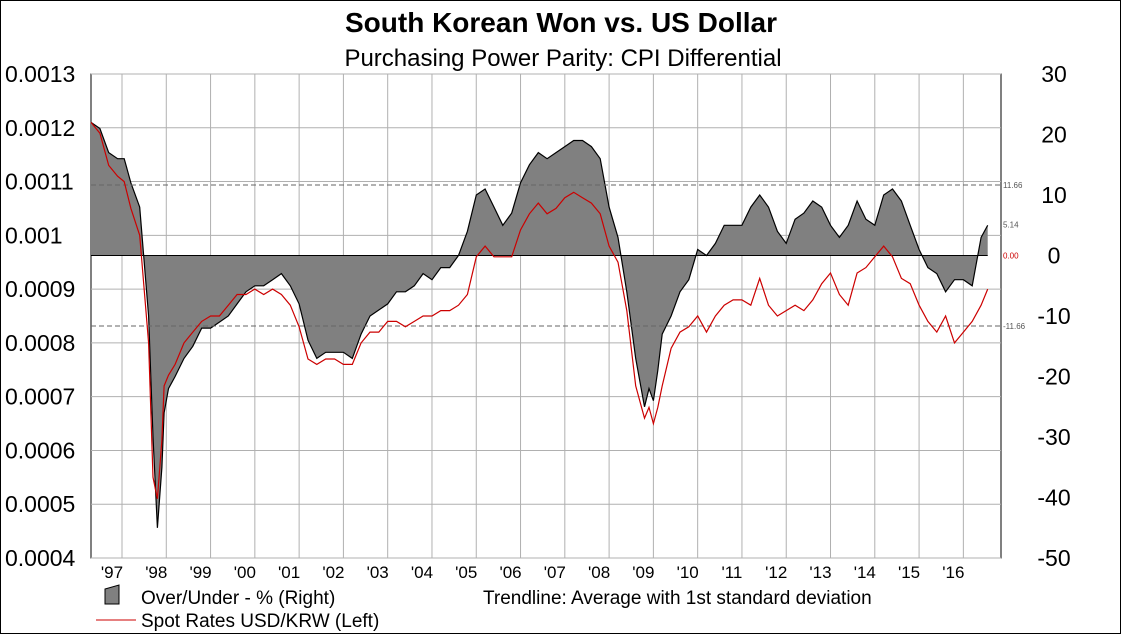 This screenshot has height=634, width=1121. Describe the element at coordinates (1053, 558) in the screenshot. I see `right-tick-label-8: -50` at that location.